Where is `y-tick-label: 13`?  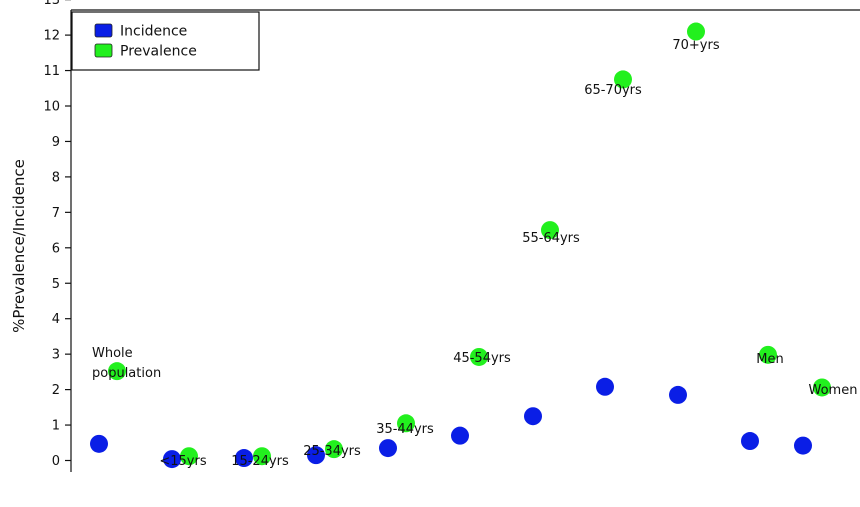
y-tick-label: 13 is located at coordinates (51, 4).